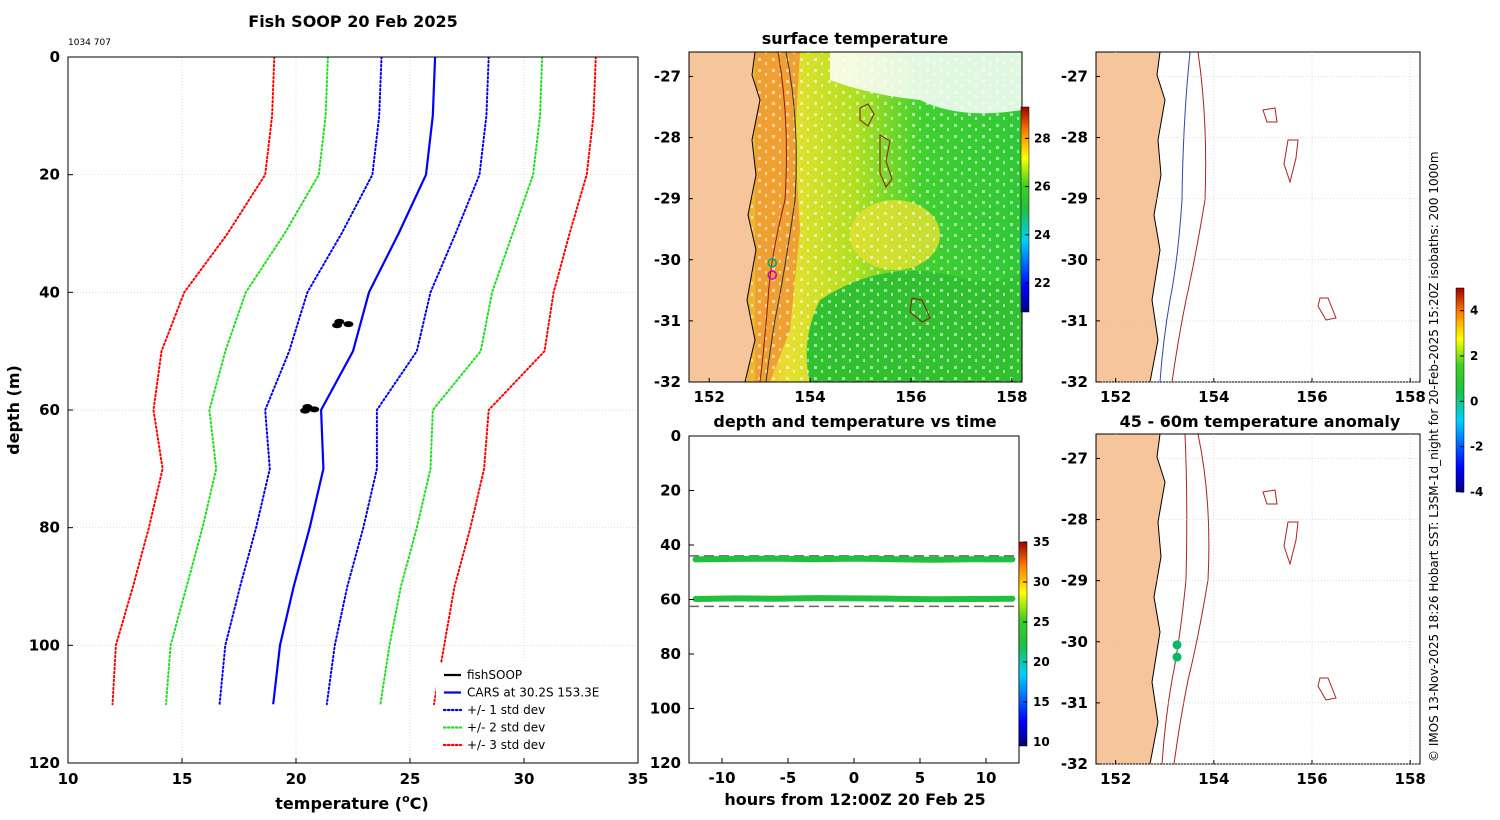  What do you see at coordinates (1460, 390) in the screenshot?
I see `anomaly-colorbar` at bounding box center [1460, 390].